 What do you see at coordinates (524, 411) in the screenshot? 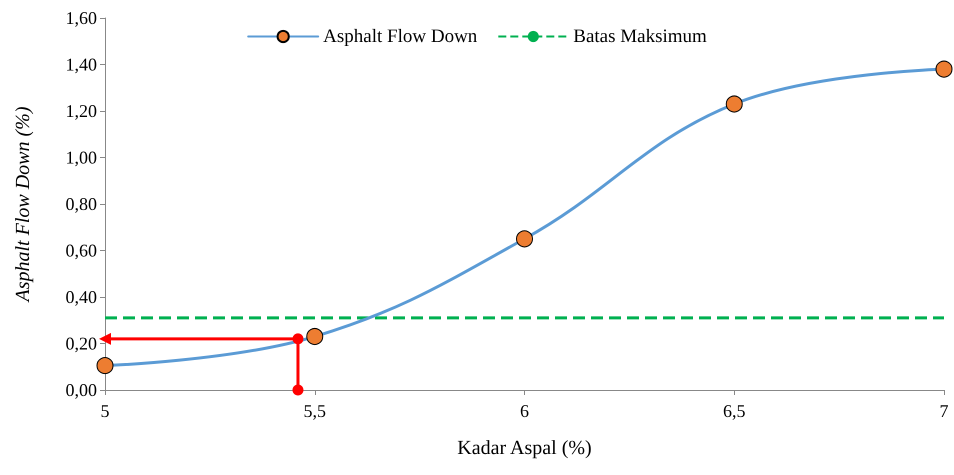
I see `x-tick-label: 6` at bounding box center [524, 411].